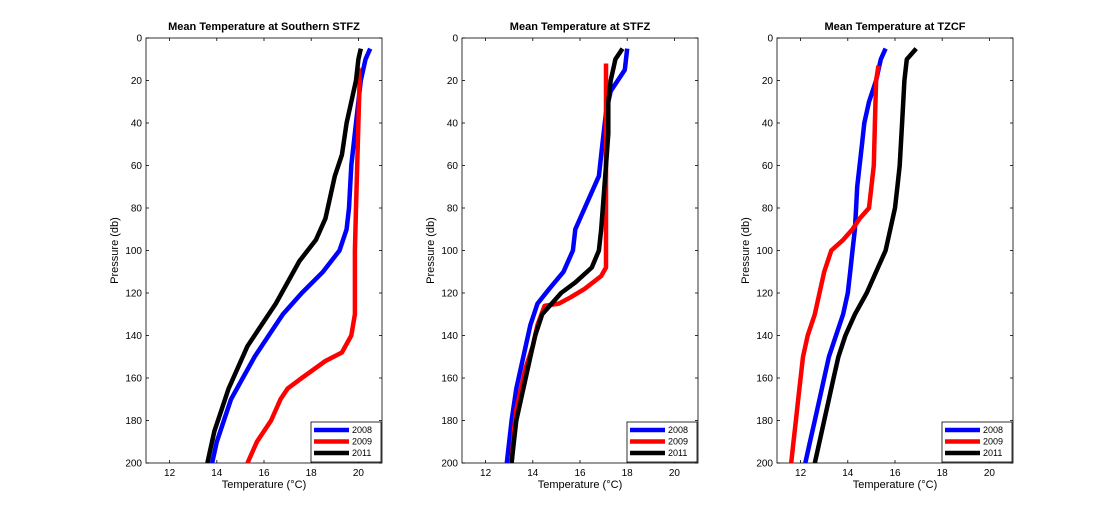 The image size is (1118, 521). Describe the element at coordinates (895, 27) in the screenshot. I see `chart-title: Mean Temperature at TZCF` at that location.